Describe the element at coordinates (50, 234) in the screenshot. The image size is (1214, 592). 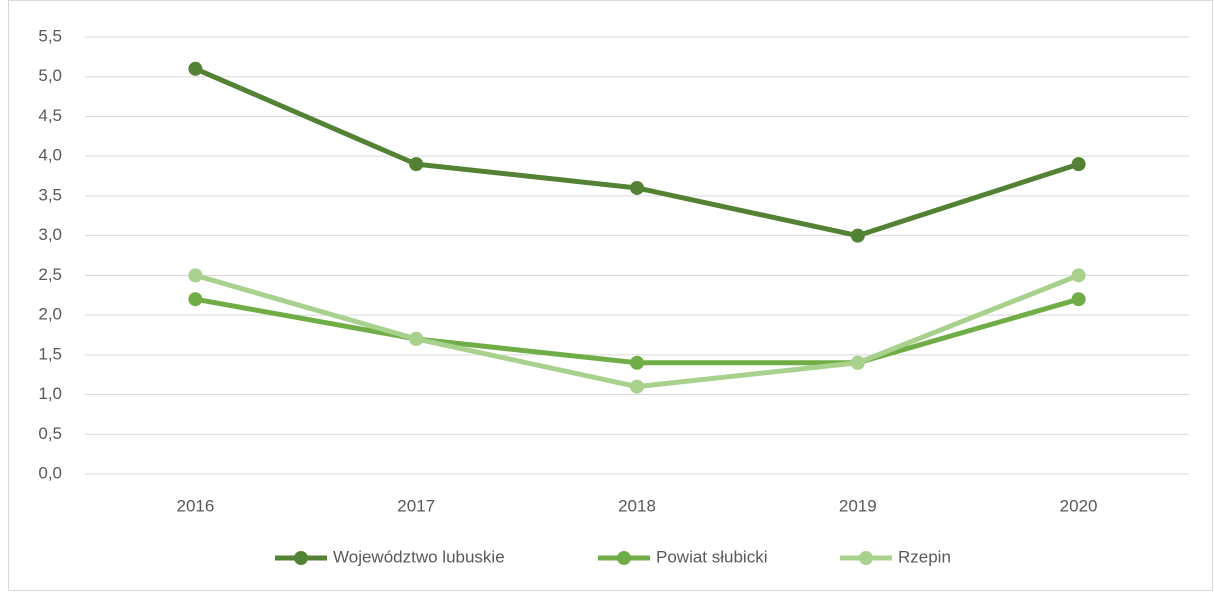
I see `y-tick-label: 3,0` at that location.